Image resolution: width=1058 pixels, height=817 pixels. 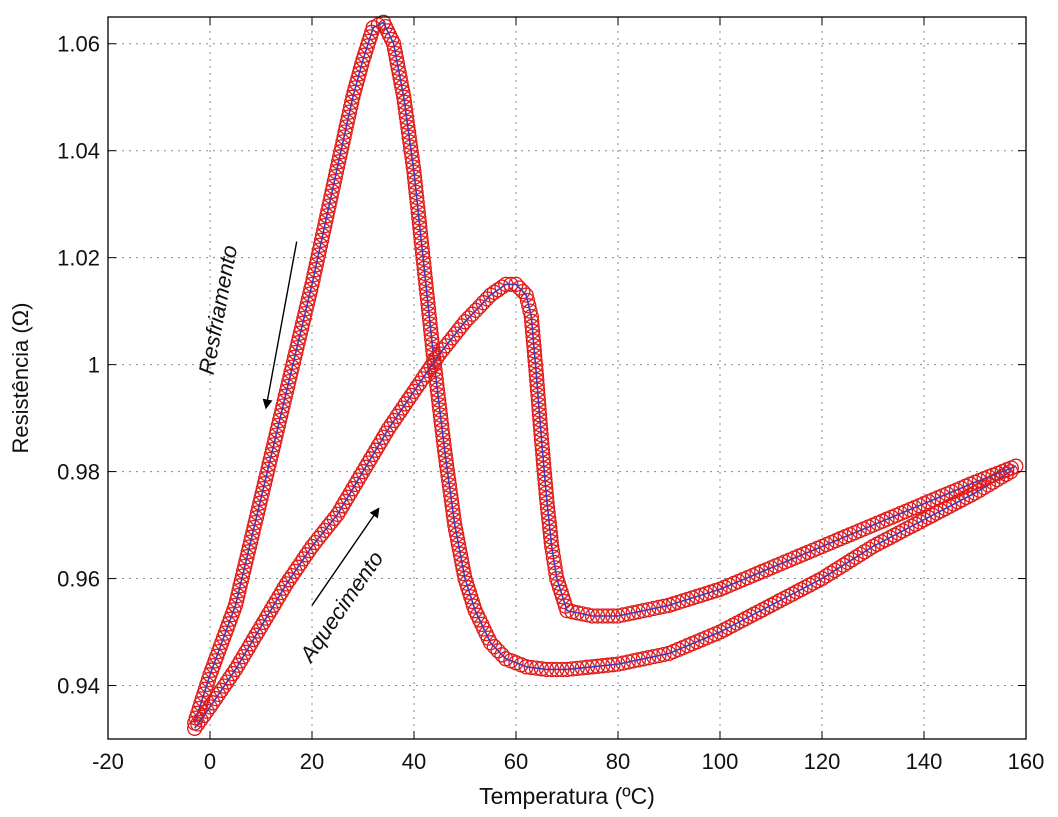 What do you see at coordinates (618, 761) in the screenshot?
I see `x-tick-label: 80` at bounding box center [618, 761].